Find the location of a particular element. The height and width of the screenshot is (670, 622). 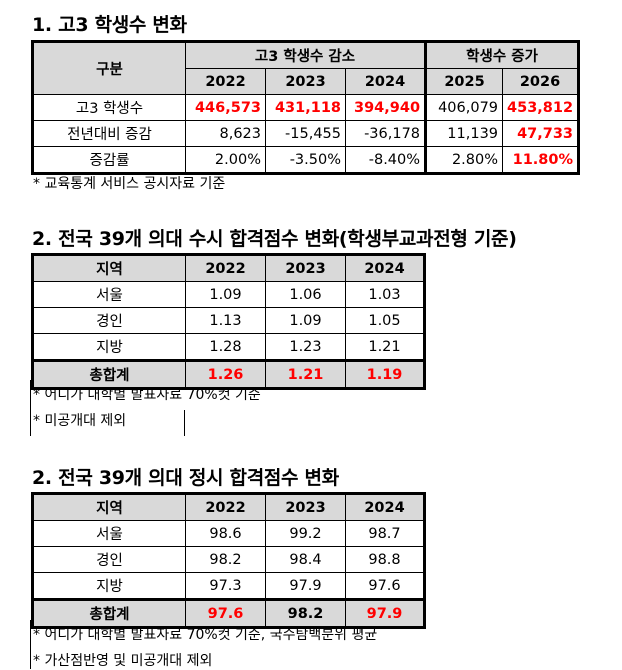

table-cell: 2.00% is located at coordinates (225, 160).